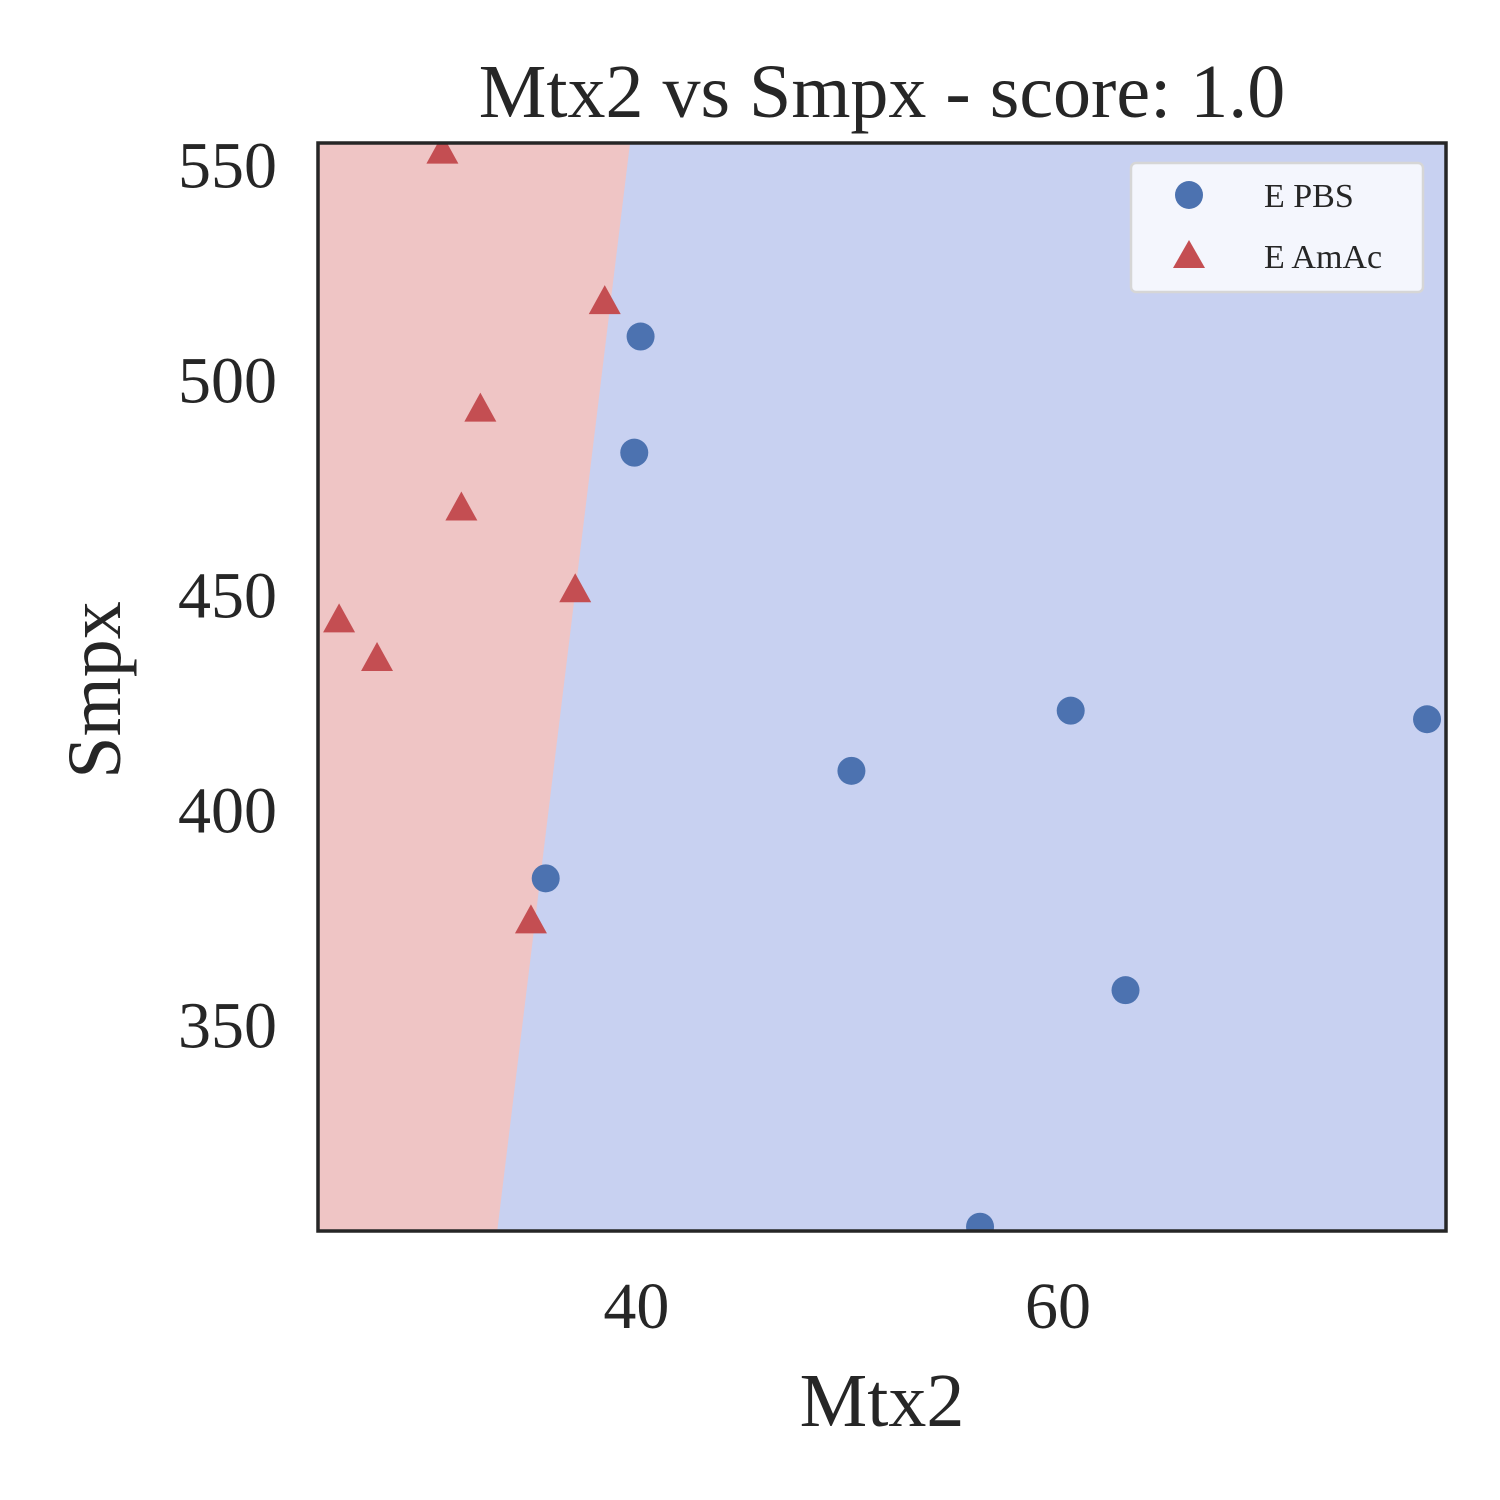 The width and height of the screenshot is (1500, 1500). I want to click on x-axis-label: Mtx2, so click(882, 1401).